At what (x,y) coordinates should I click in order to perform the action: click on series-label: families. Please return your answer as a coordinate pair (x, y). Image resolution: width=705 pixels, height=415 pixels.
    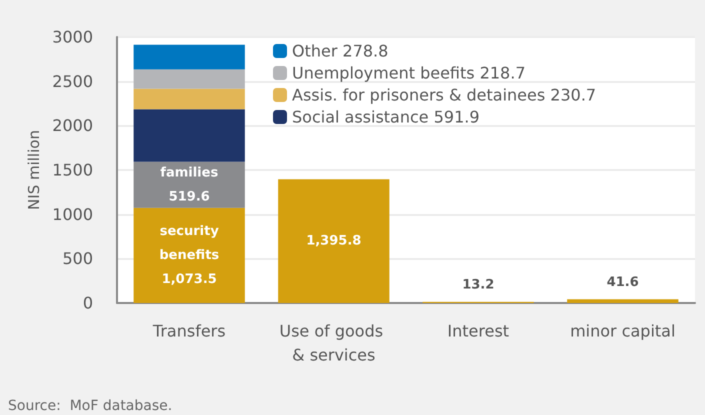
    Looking at the image, I should click on (189, 172).